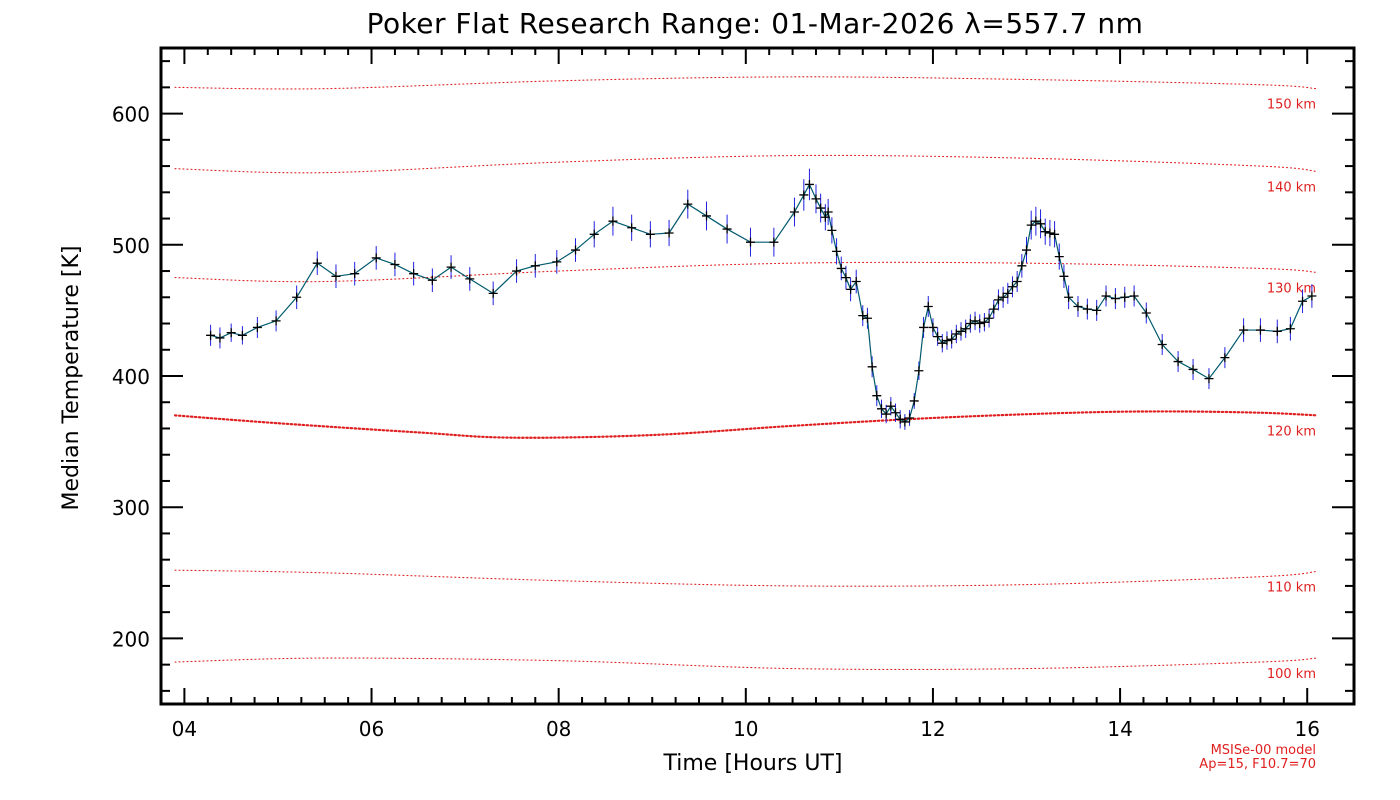 This screenshot has height=800, width=1400. What do you see at coordinates (746, 664) in the screenshot?
I see `model-curve-100km` at bounding box center [746, 664].